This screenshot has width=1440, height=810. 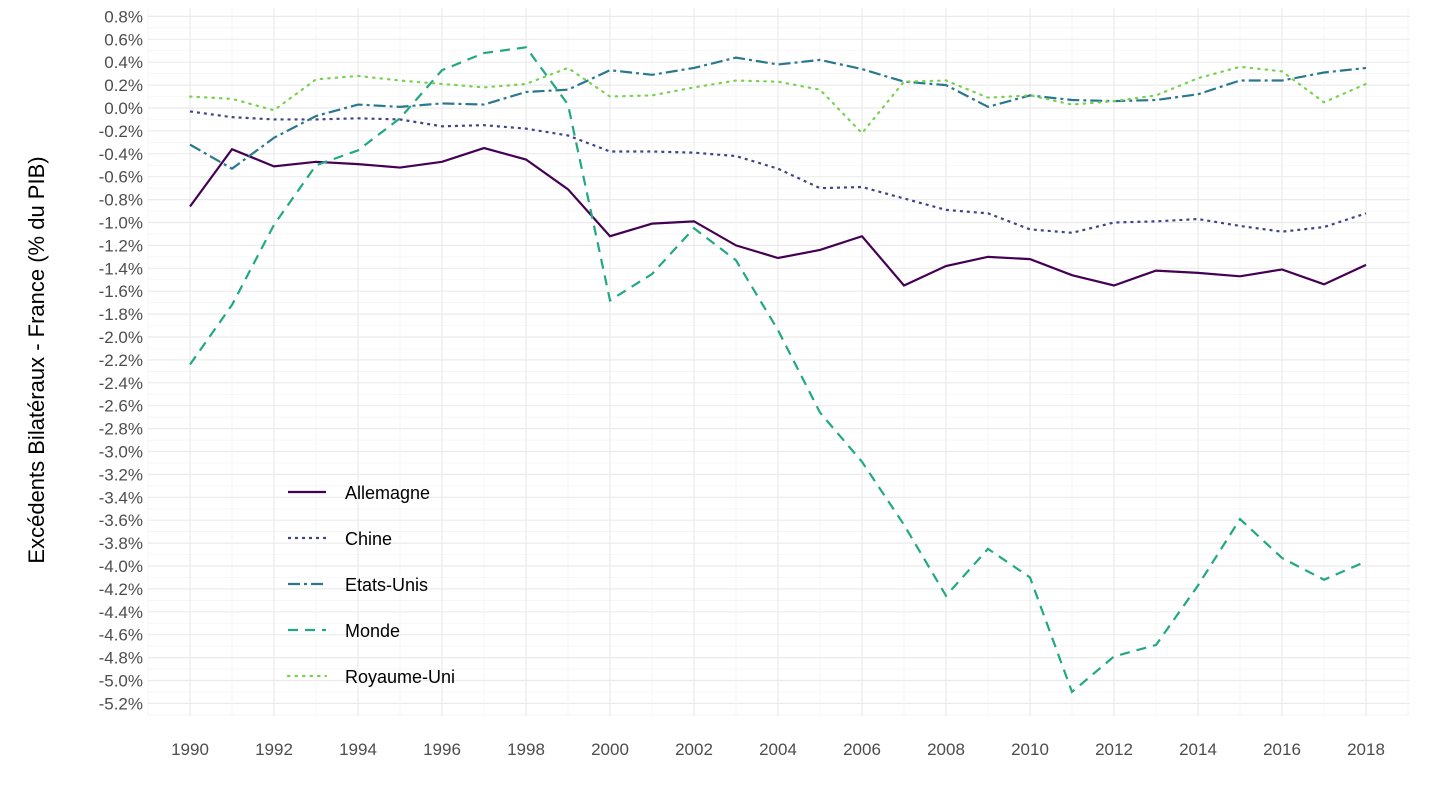 I want to click on x-tick-label: 1994, so click(x=358, y=749).